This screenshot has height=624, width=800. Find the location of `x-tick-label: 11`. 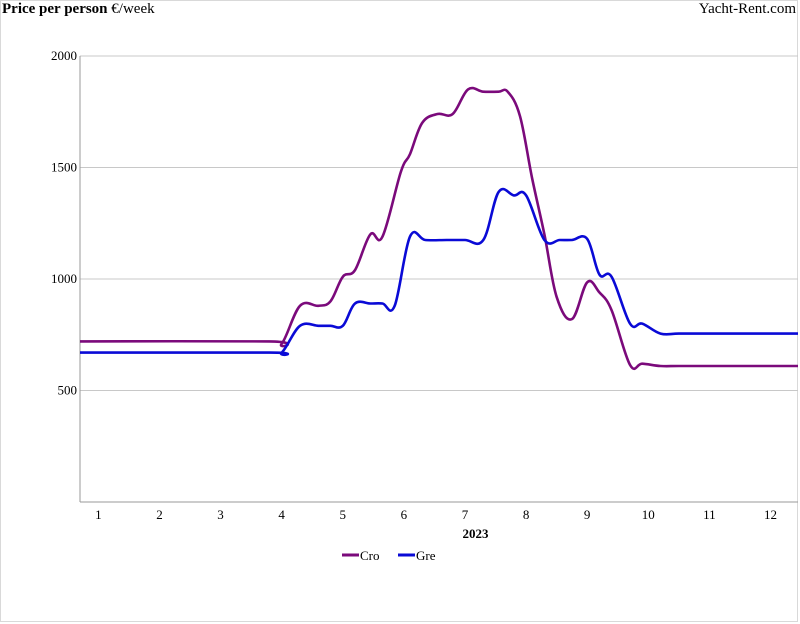

x-tick-label: 11 is located at coordinates (709, 514).